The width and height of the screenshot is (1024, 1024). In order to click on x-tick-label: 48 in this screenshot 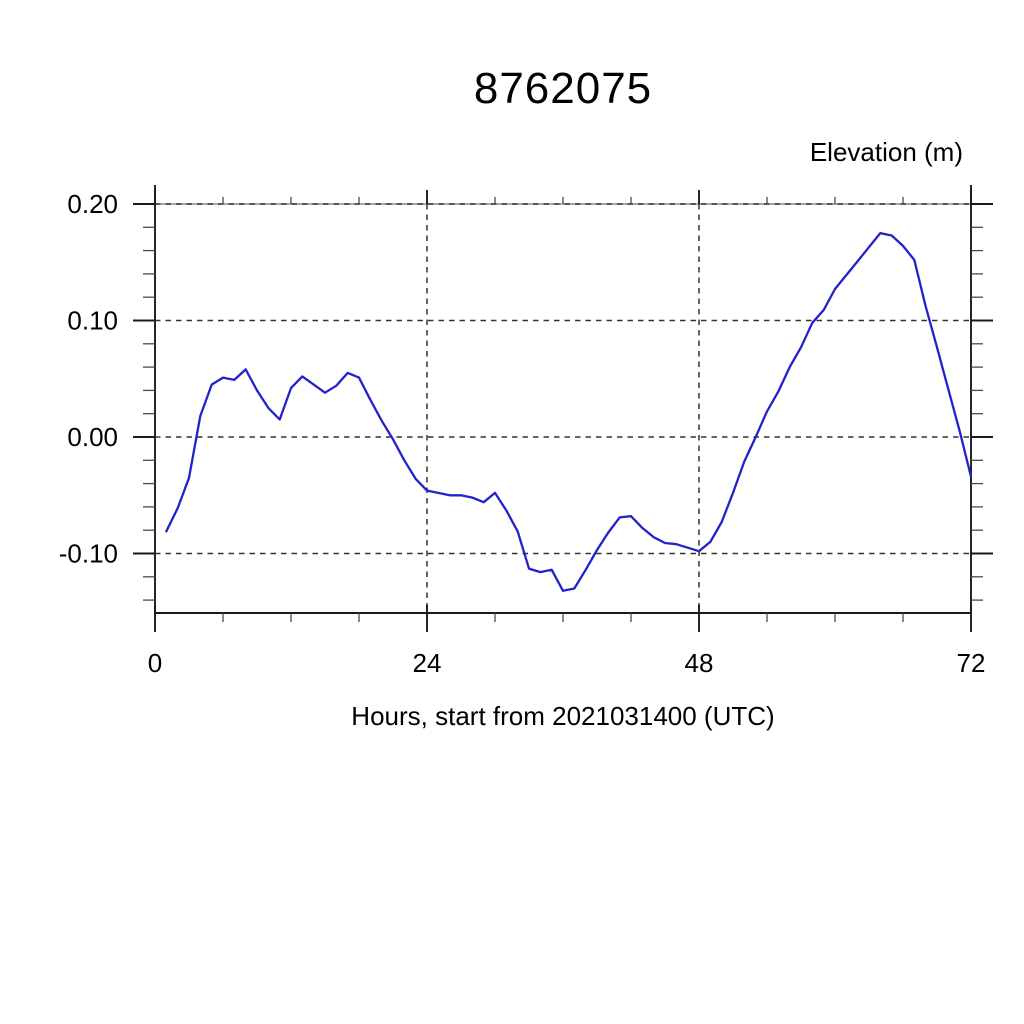, I will do `click(699, 663)`.